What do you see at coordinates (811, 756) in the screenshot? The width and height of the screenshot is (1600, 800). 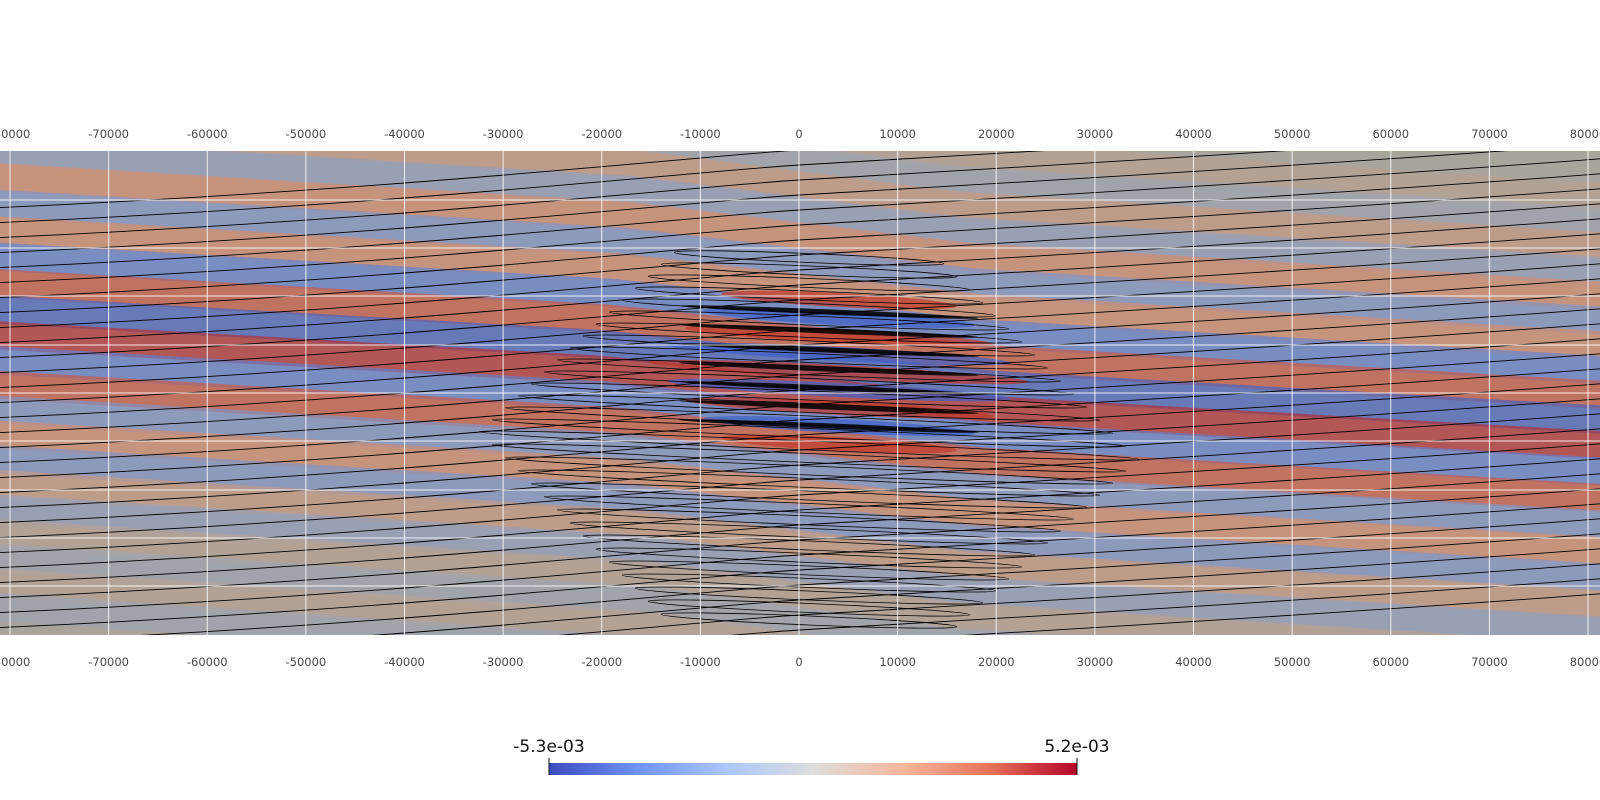 I see `colorbar: -5.3e-03 5.2e-03` at bounding box center [811, 756].